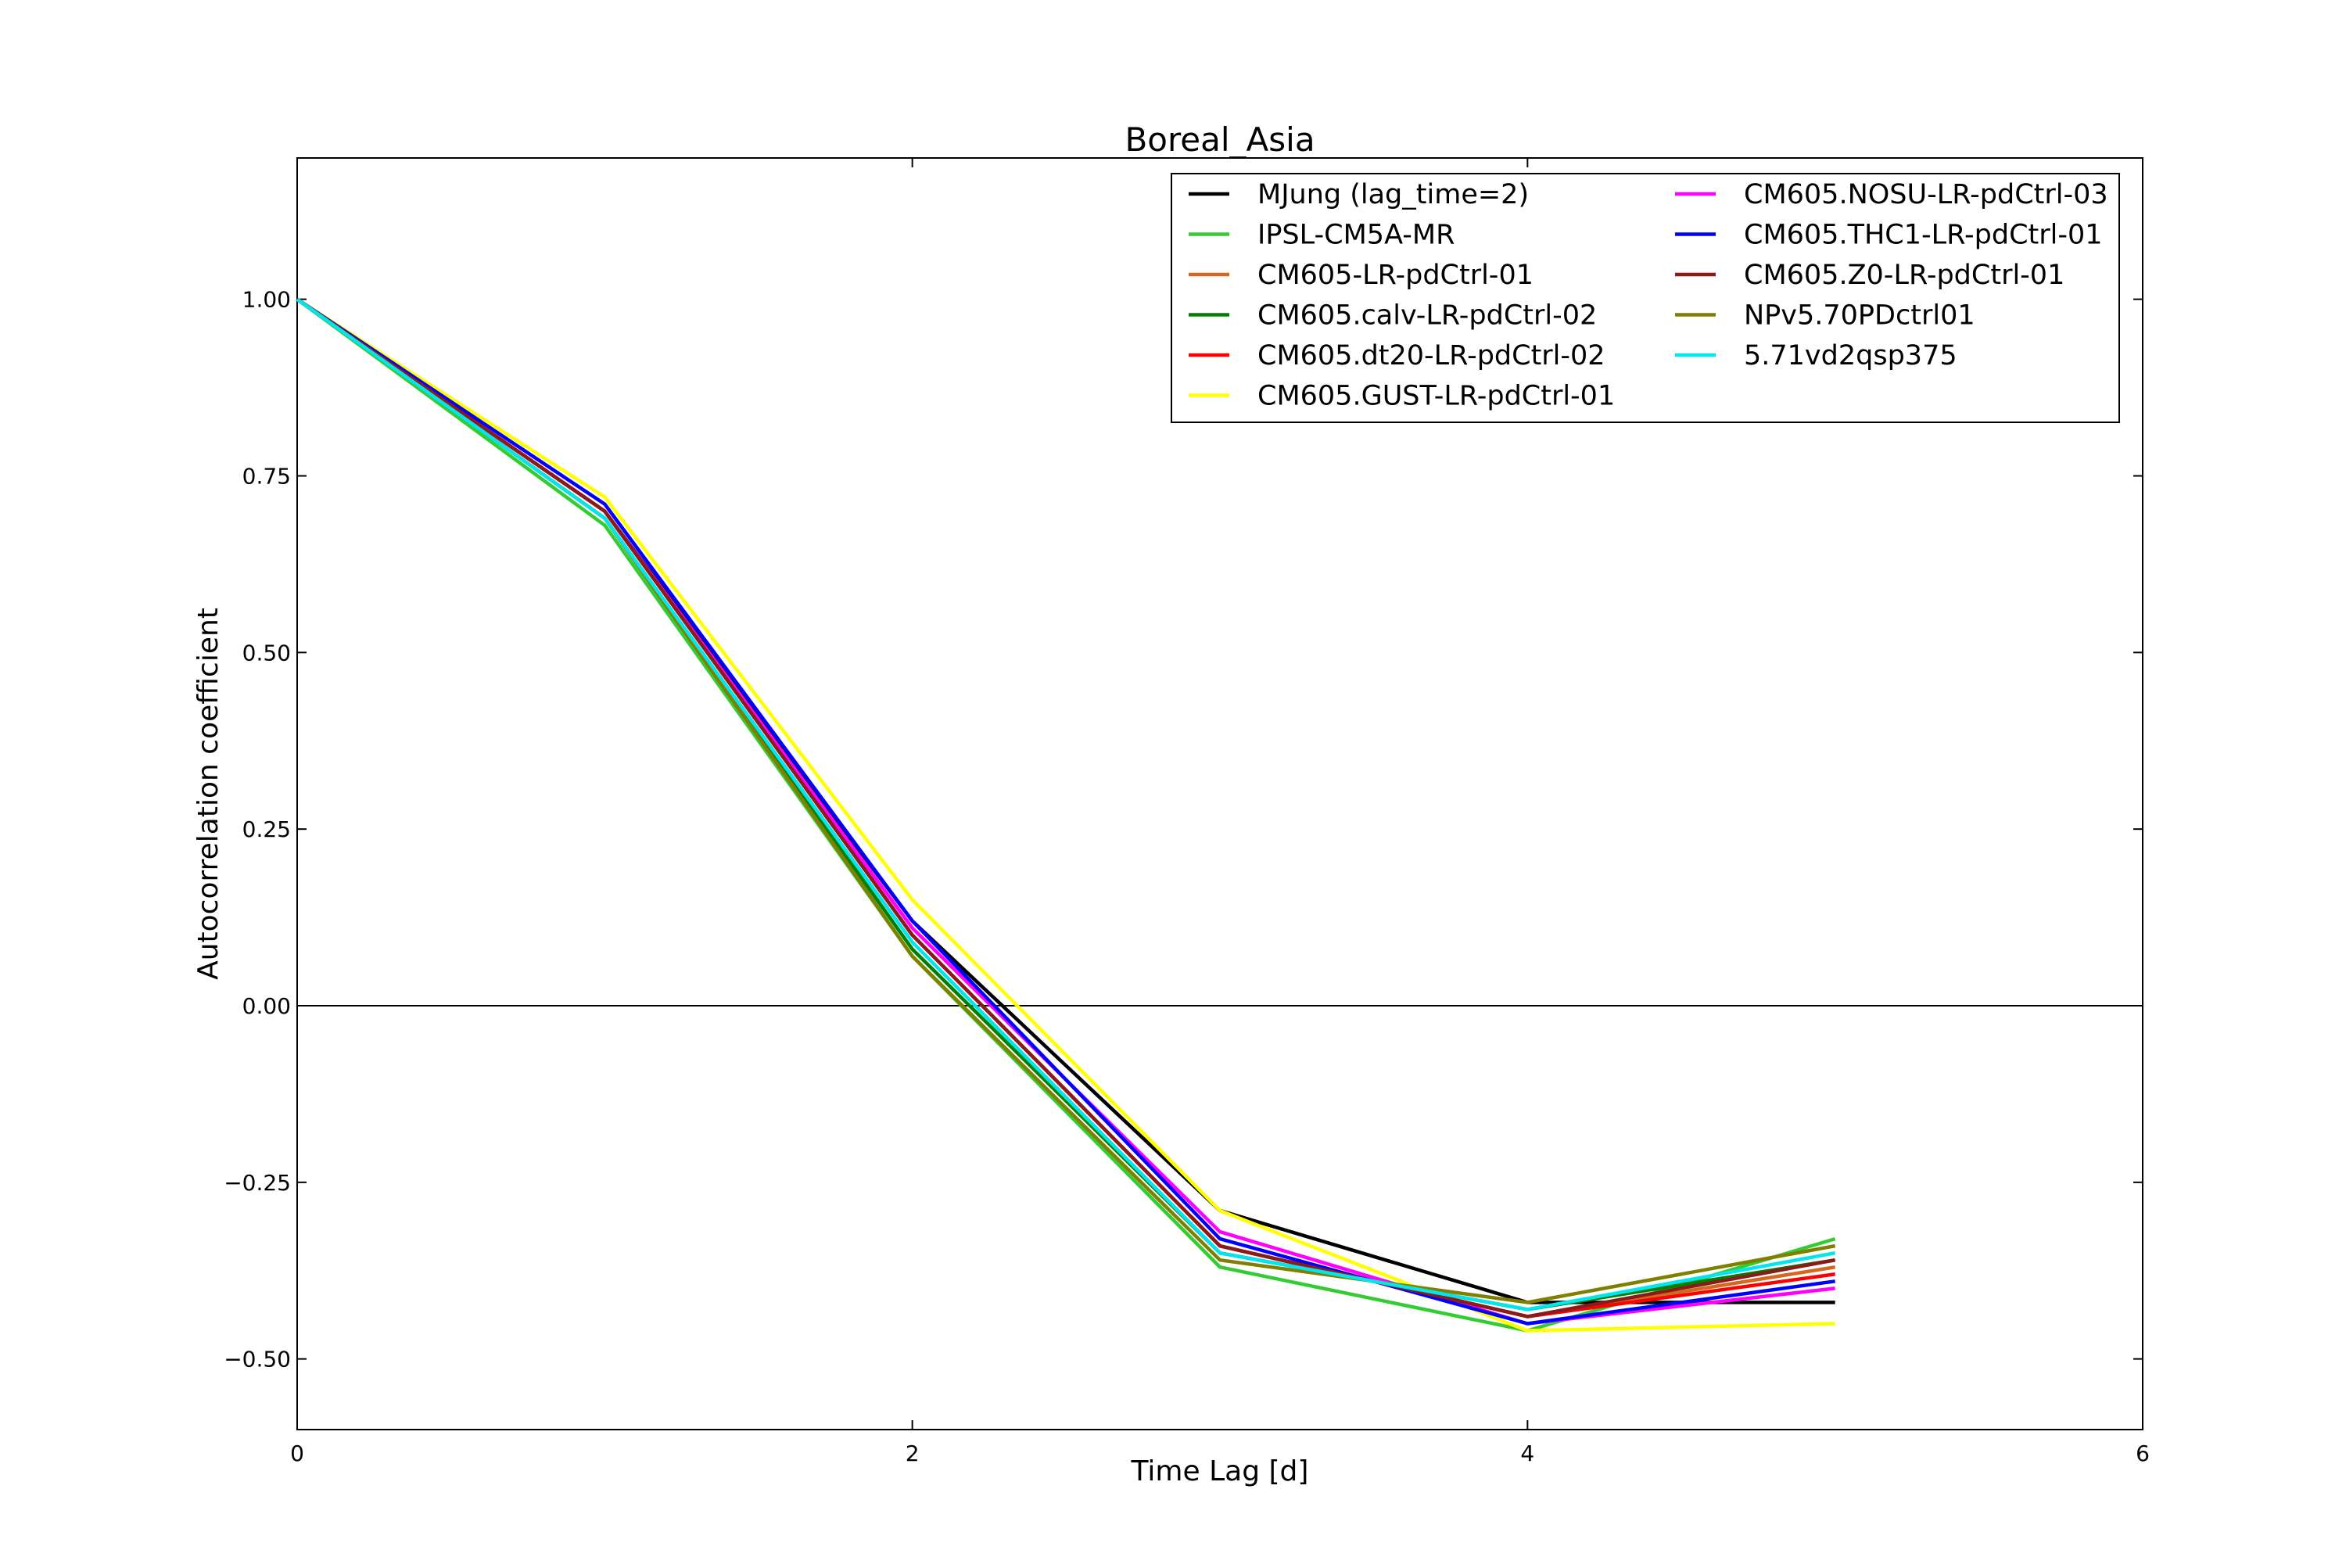  I want to click on y-tick-label: 0.75, so click(266, 477).